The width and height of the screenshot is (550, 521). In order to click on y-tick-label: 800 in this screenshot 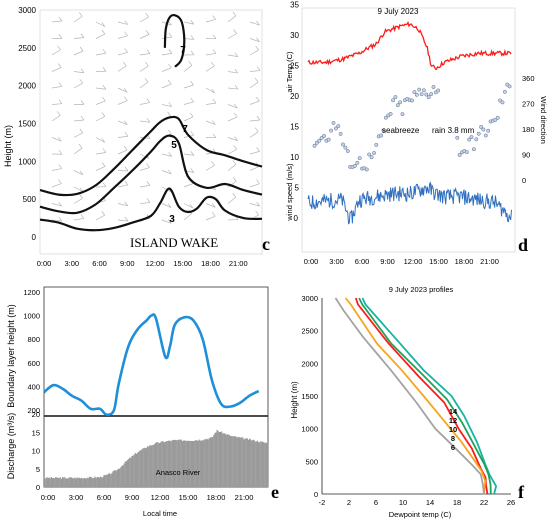, I will do `click(33, 339)`.